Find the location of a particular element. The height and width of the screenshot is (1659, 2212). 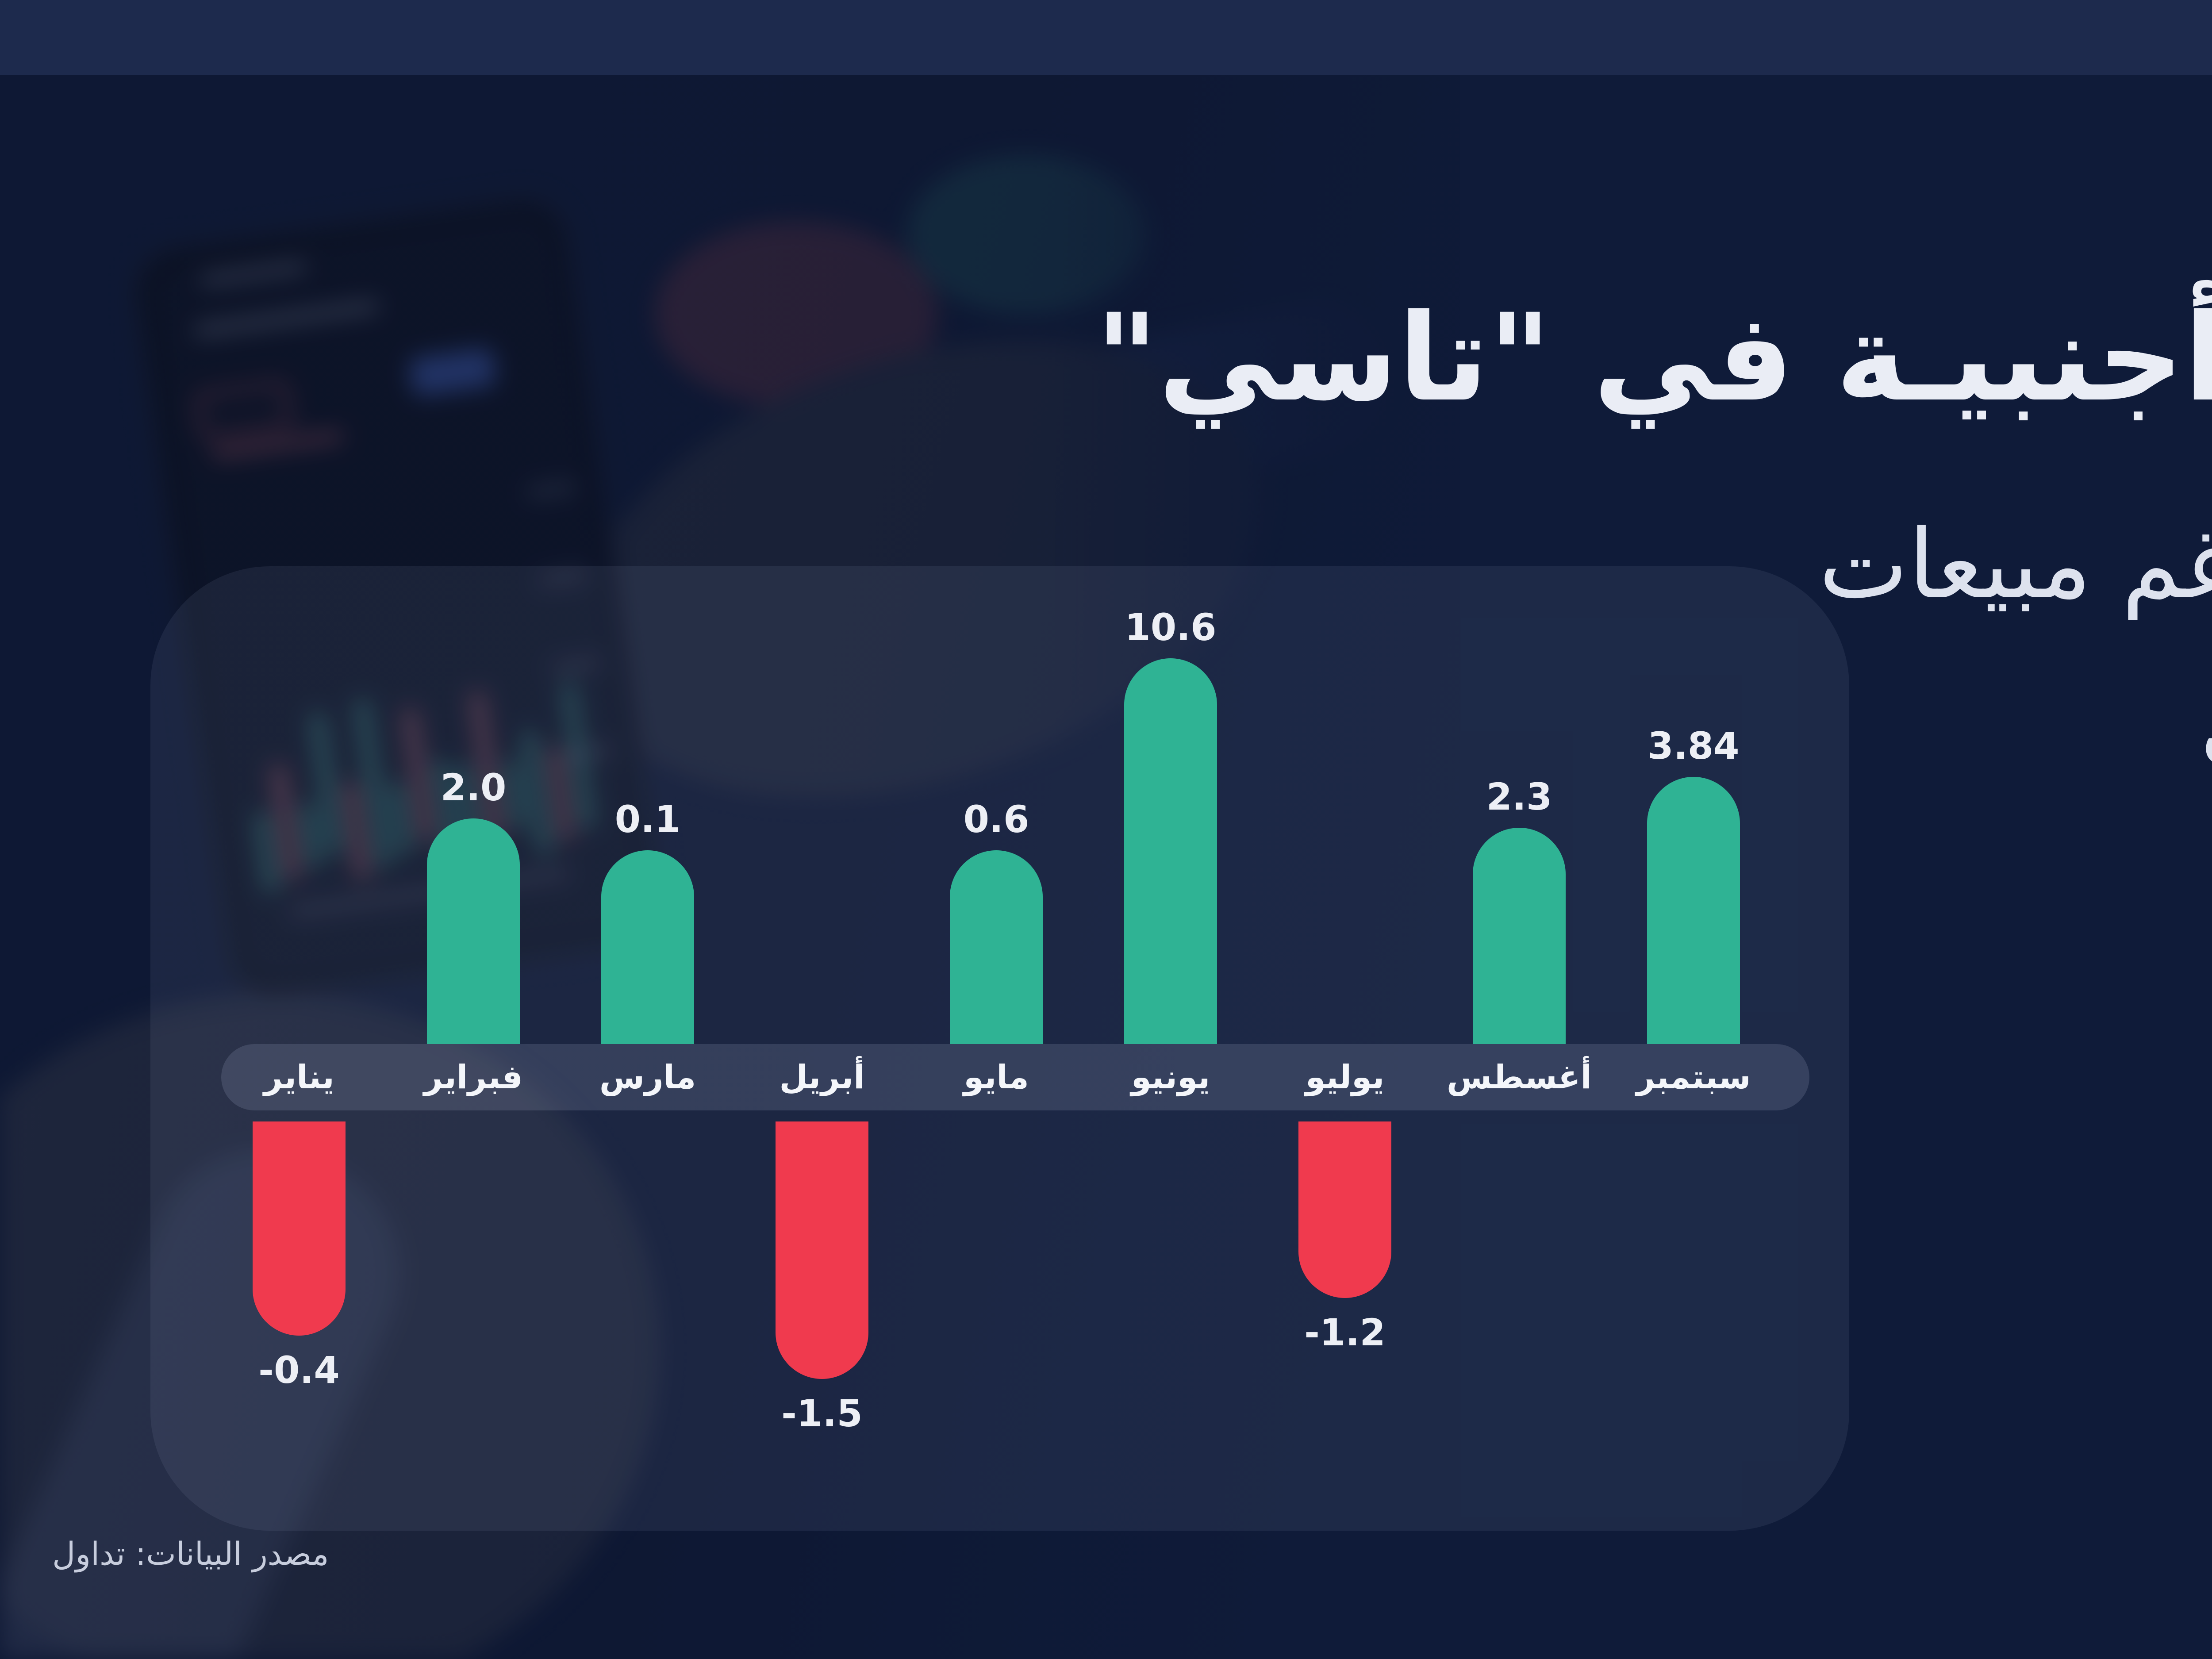

top-band is located at coordinates (1106, 37).